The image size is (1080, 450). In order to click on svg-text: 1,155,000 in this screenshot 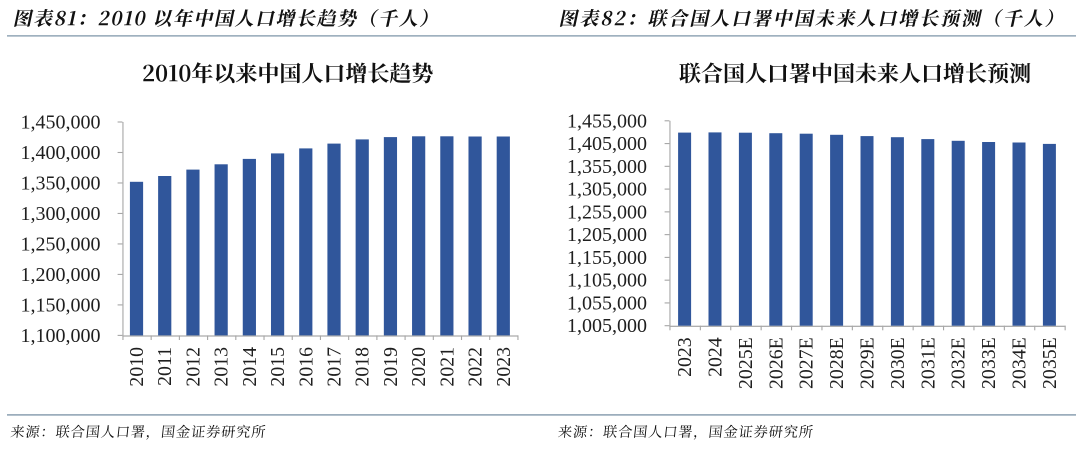, I will do `click(607, 258)`.